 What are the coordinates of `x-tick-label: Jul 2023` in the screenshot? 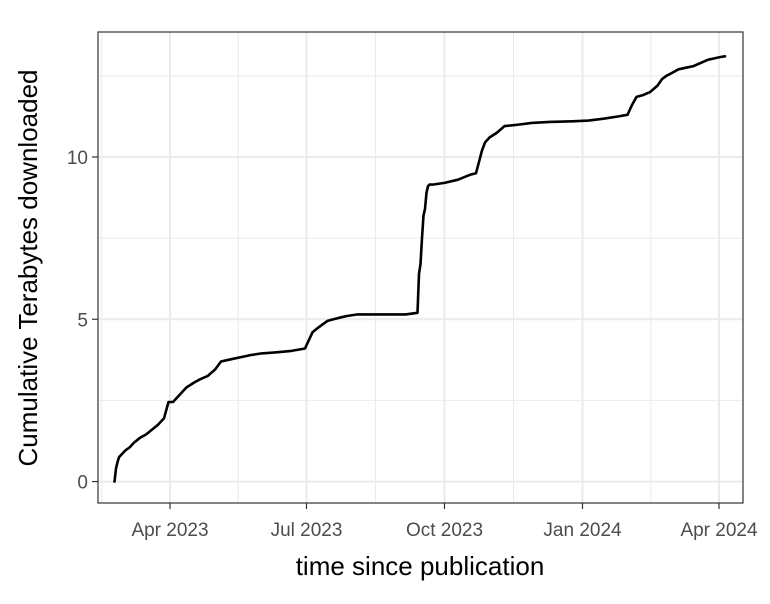 It's located at (307, 530).